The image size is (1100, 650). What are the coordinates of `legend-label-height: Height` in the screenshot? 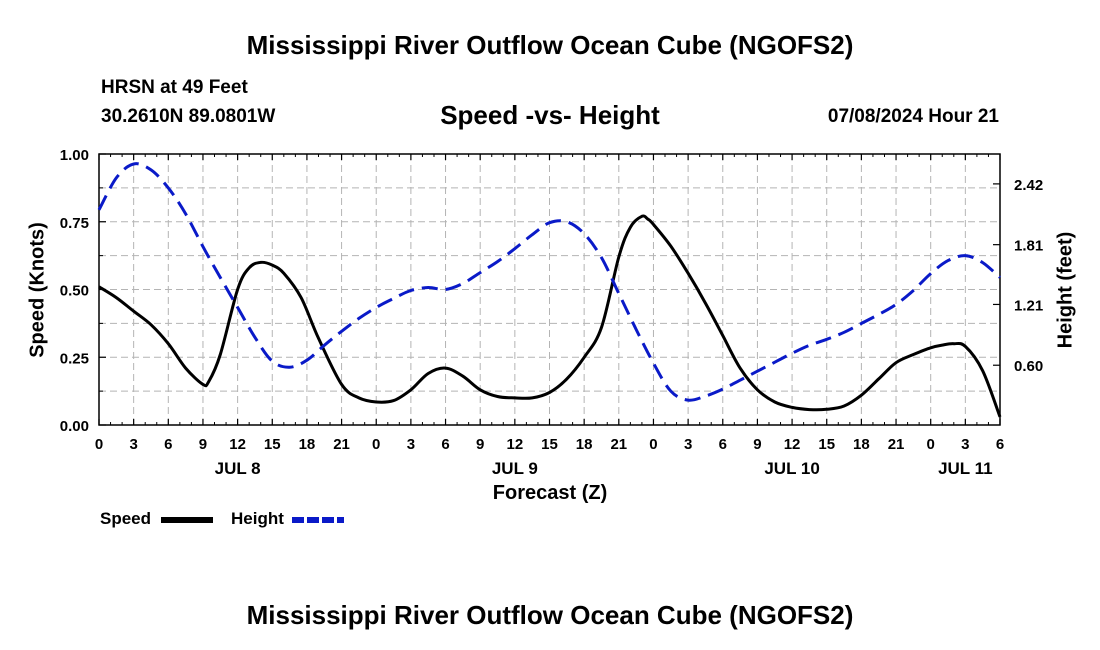 It's located at (257, 518).